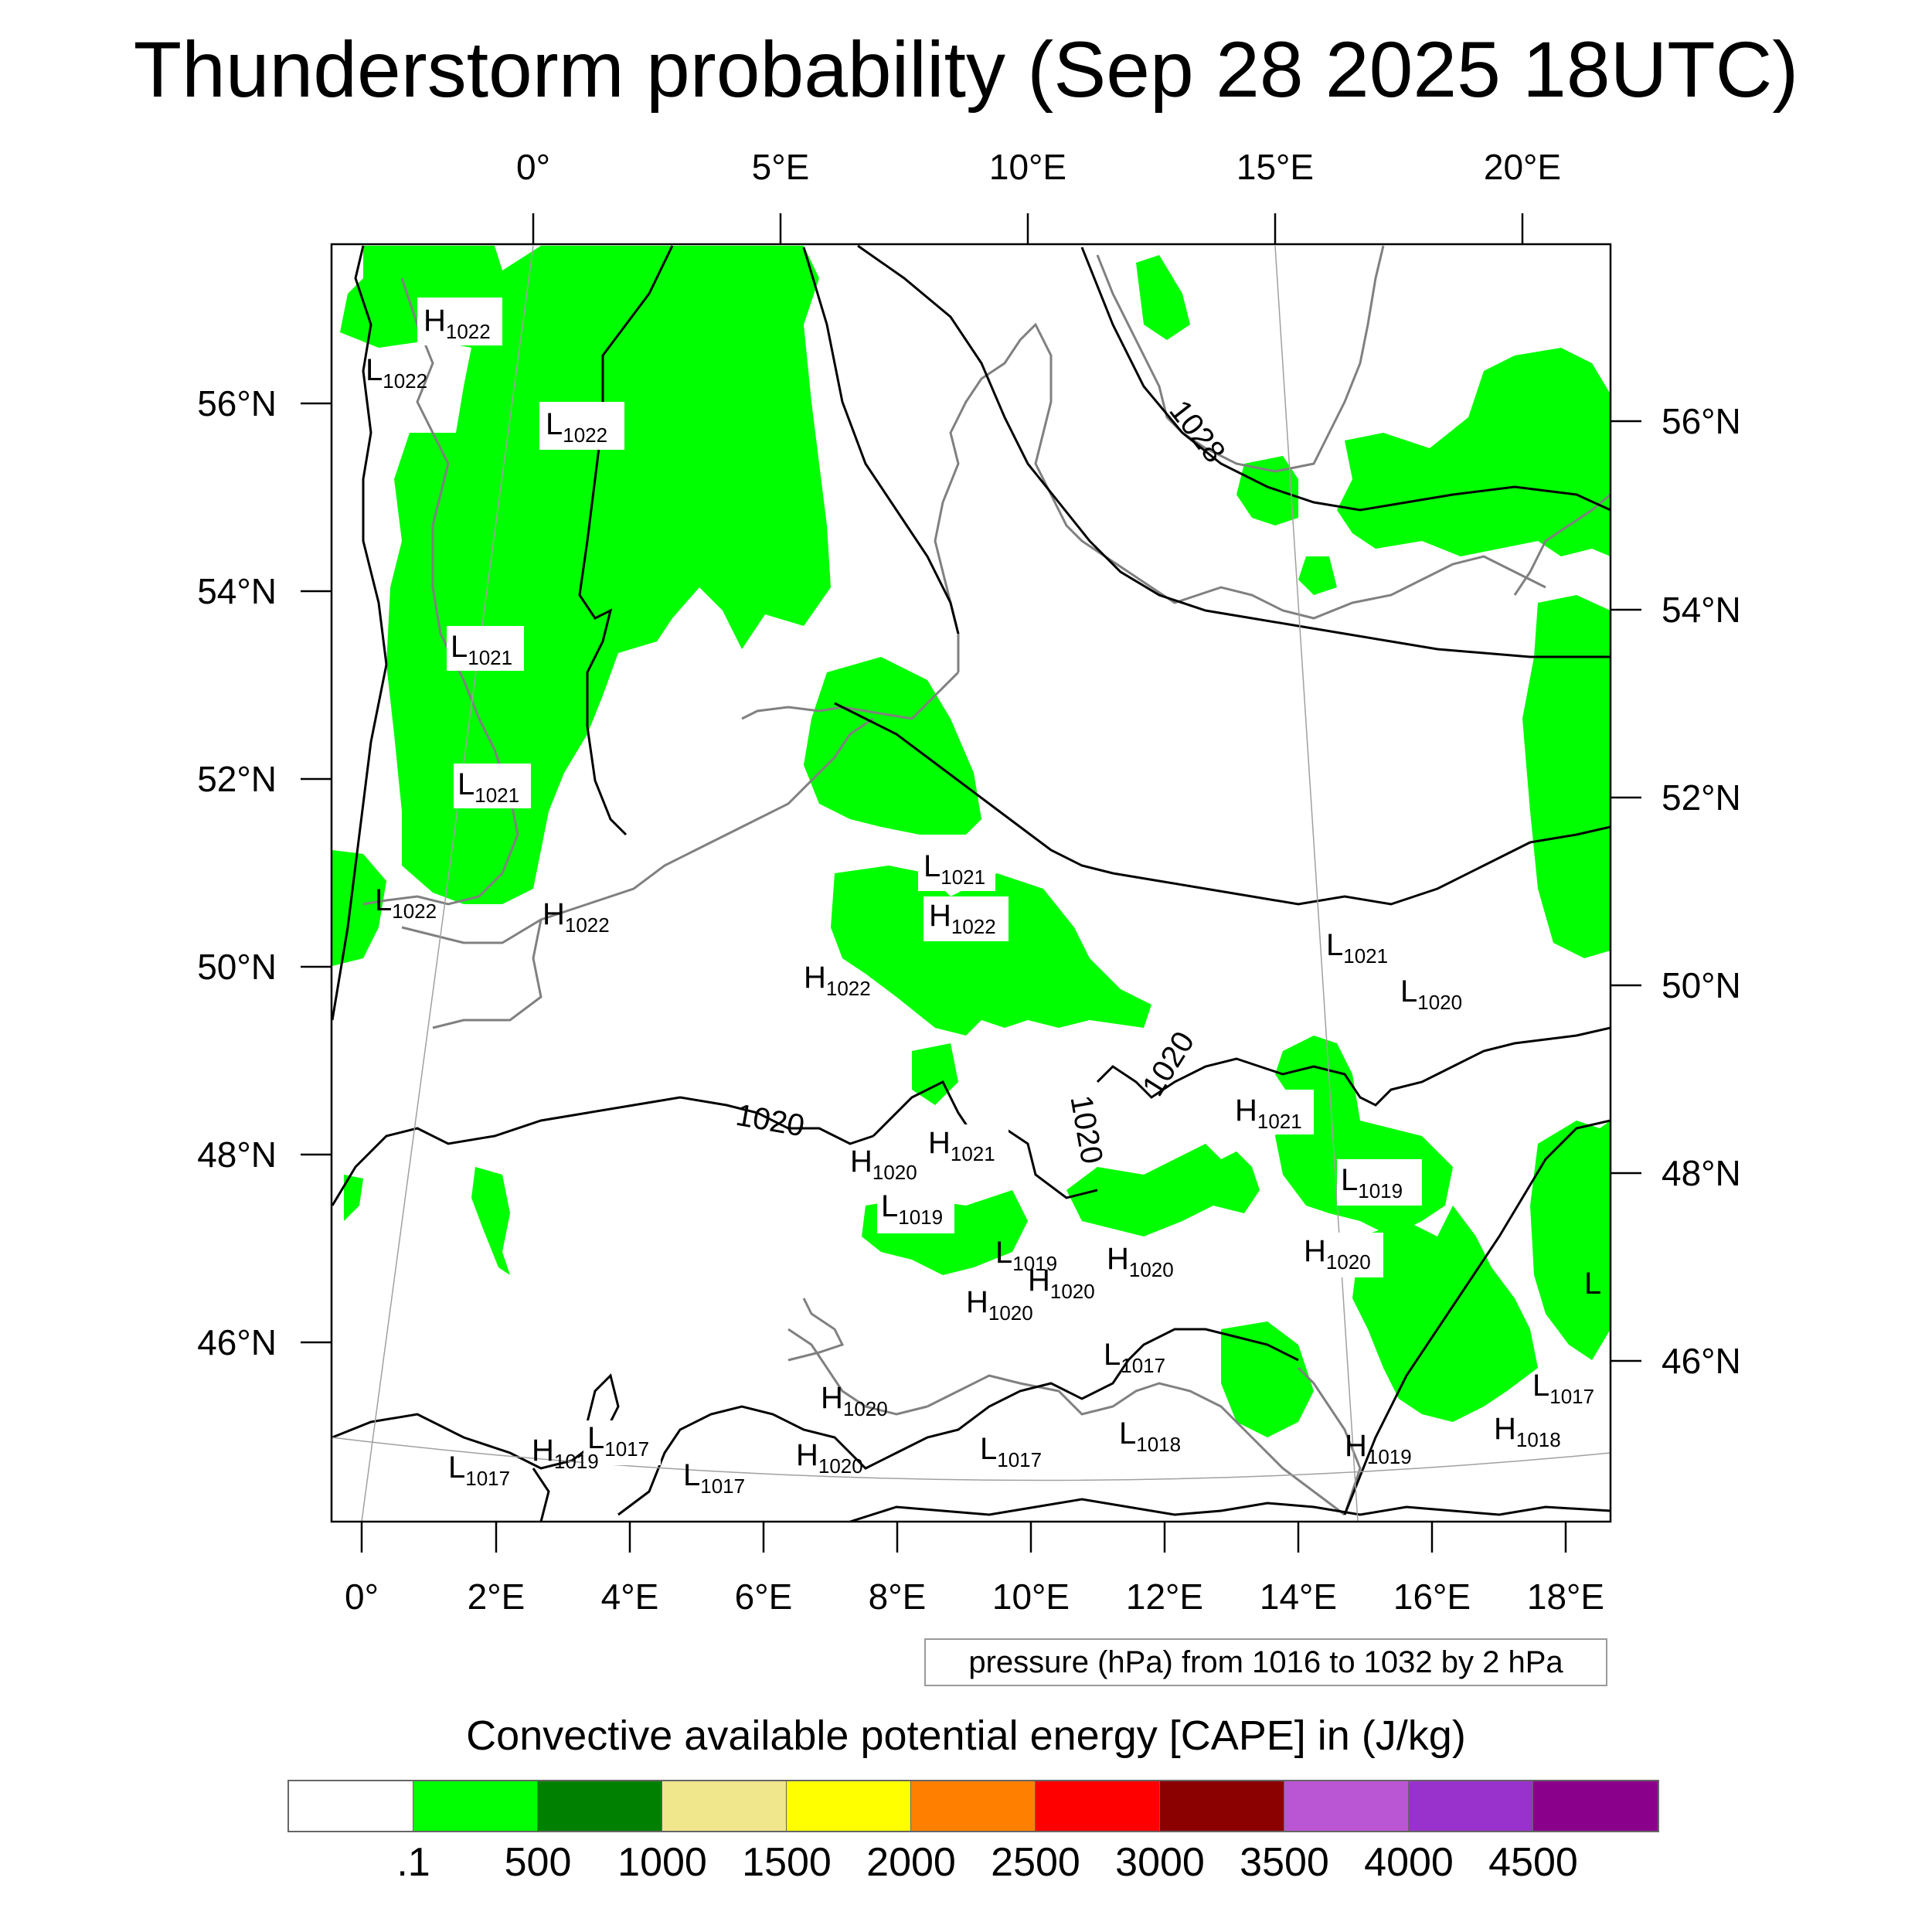 The width and height of the screenshot is (1932, 1932). What do you see at coordinates (1268, 1379) in the screenshot?
I see `cape-region-slovenia` at bounding box center [1268, 1379].